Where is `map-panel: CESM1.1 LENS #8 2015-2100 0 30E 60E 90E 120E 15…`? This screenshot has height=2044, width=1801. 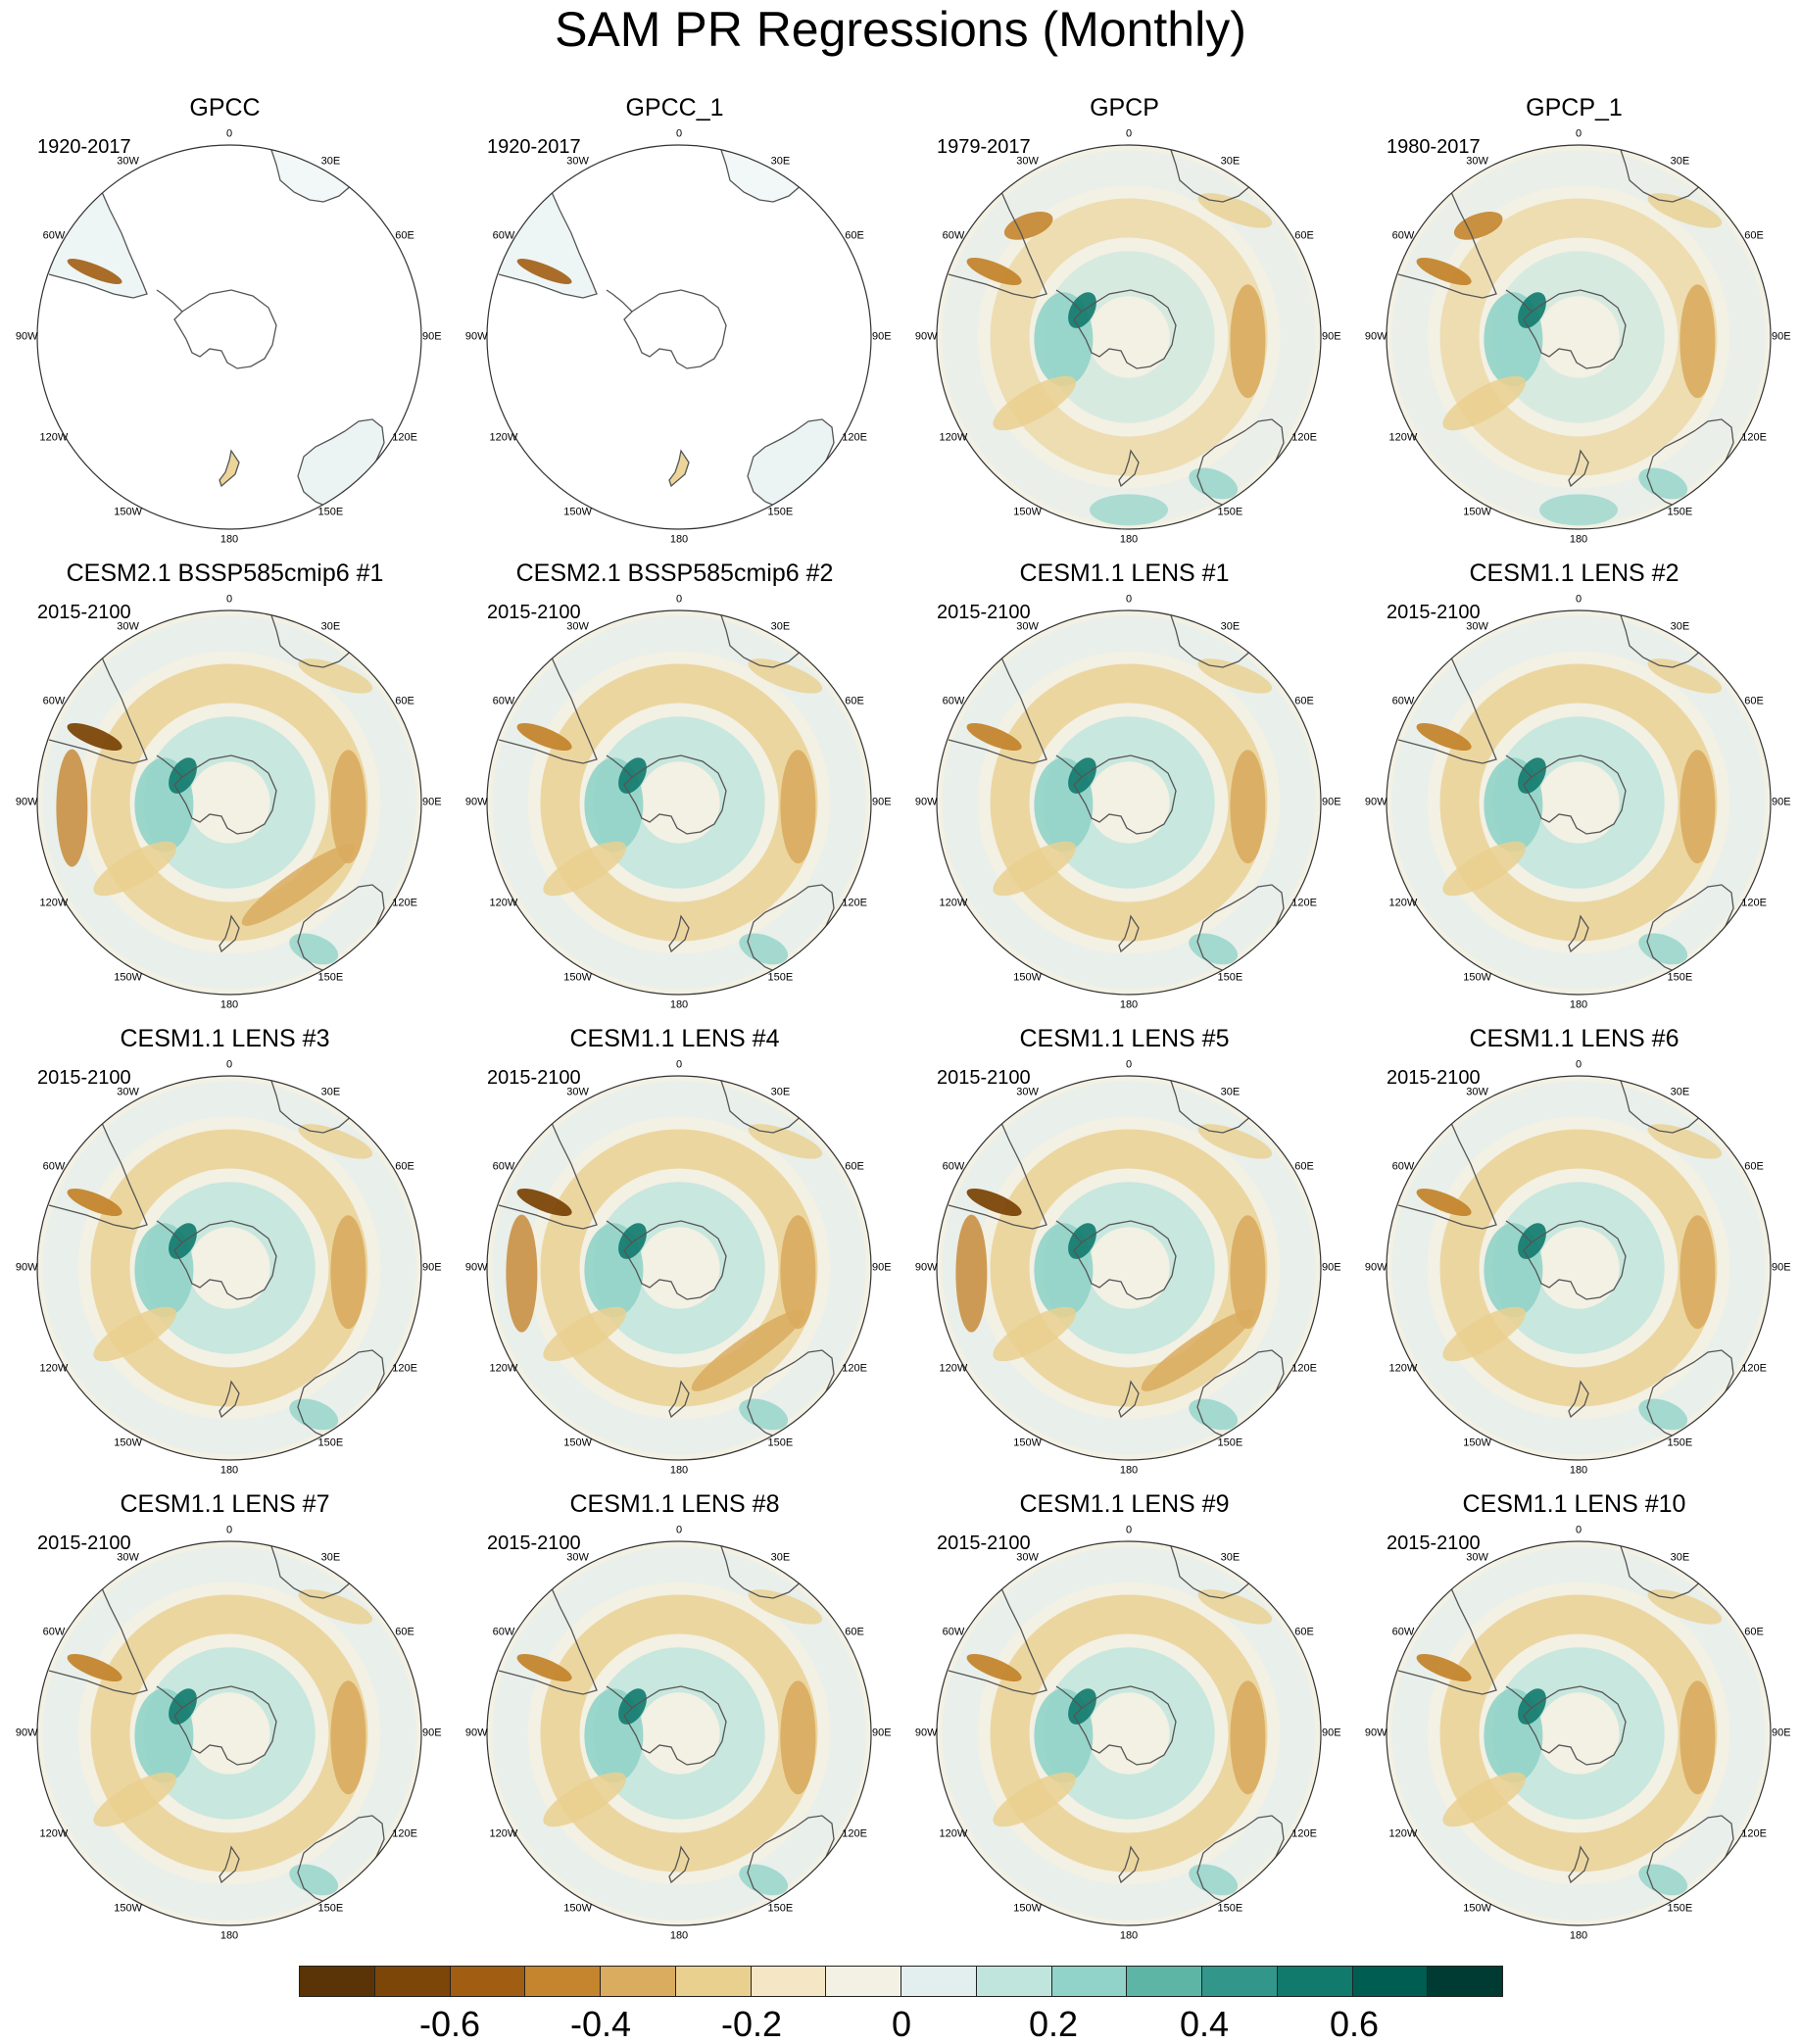
map-panel: CESM1.1 LENS #8 2015-2100 0 30E 60E 90E 120E 15… is located at coordinates (675, 1669).